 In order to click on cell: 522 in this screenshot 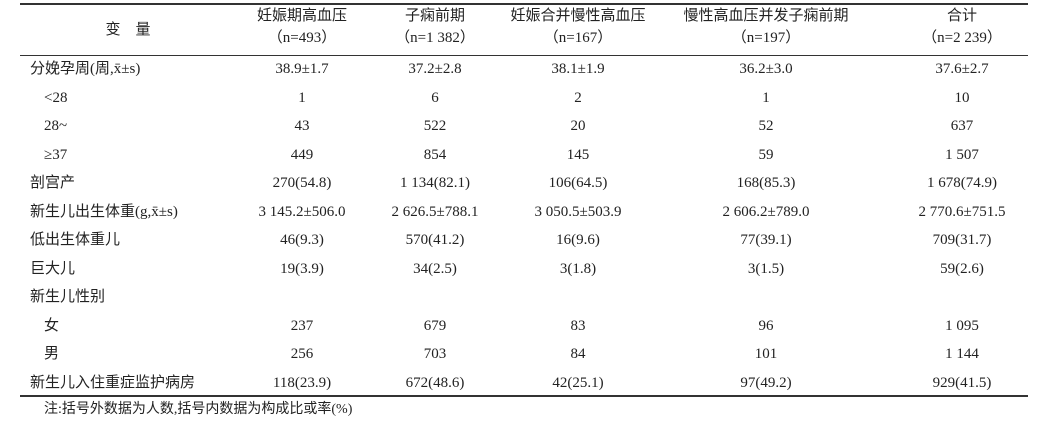, I will do `click(435, 126)`.